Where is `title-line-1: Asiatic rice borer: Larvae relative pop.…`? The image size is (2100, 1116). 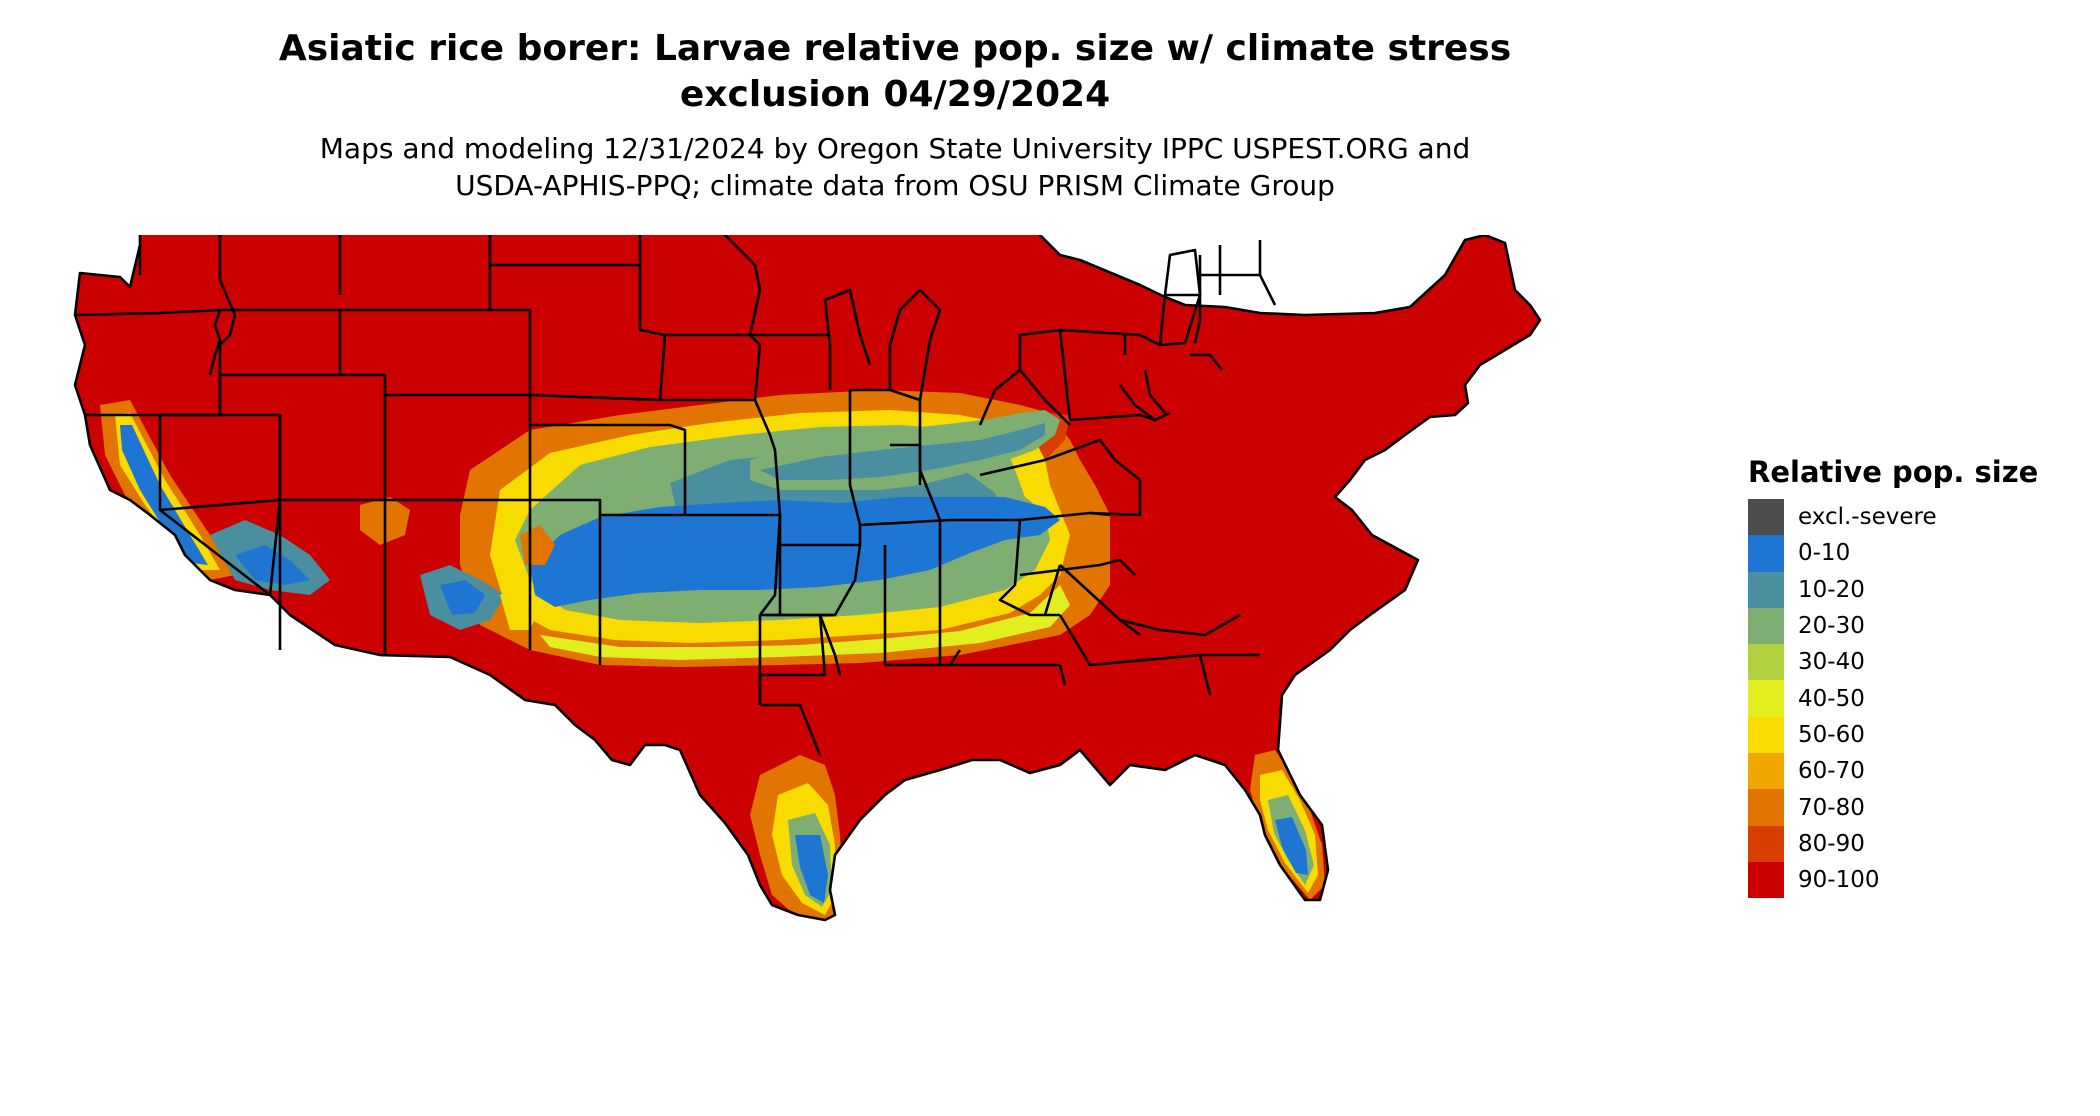
title-line-1: Asiatic rice borer: Larvae relative pop.… is located at coordinates (895, 48).